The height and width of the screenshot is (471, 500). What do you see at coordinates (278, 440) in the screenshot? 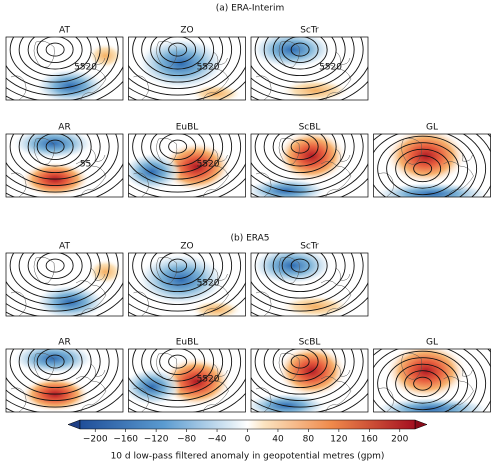
I see `colorbar-tick-label: 40` at bounding box center [278, 440].